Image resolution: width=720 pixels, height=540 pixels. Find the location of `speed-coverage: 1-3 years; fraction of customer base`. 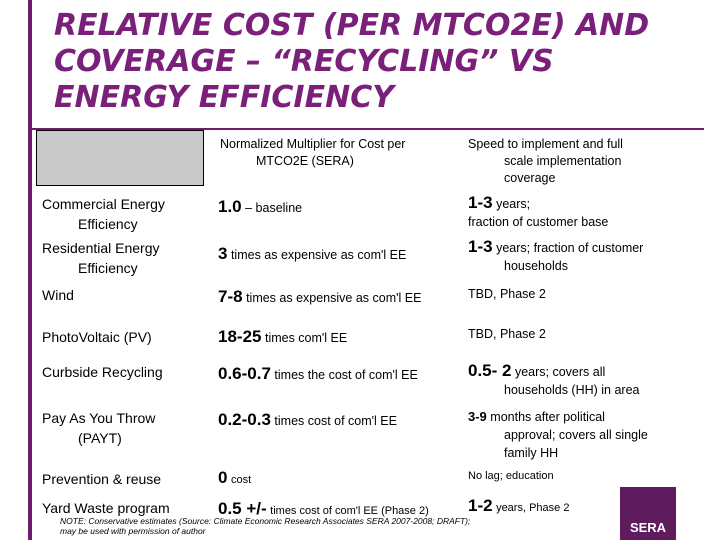

speed-coverage: 1-3 years; fraction of customer base is located at coordinates (584, 212).